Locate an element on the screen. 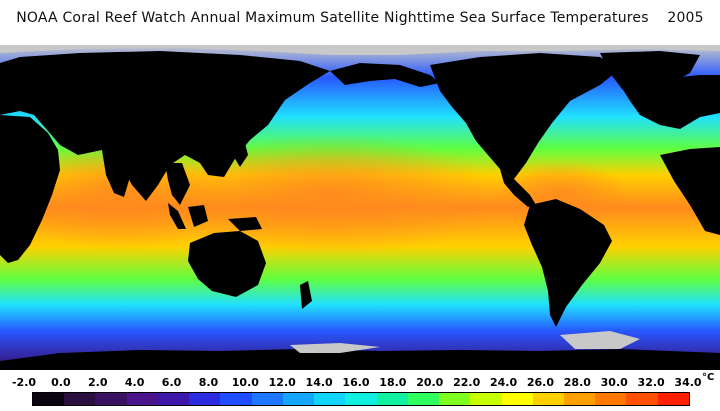  colorbar-tick-label: 30.0 is located at coordinates (614, 382).